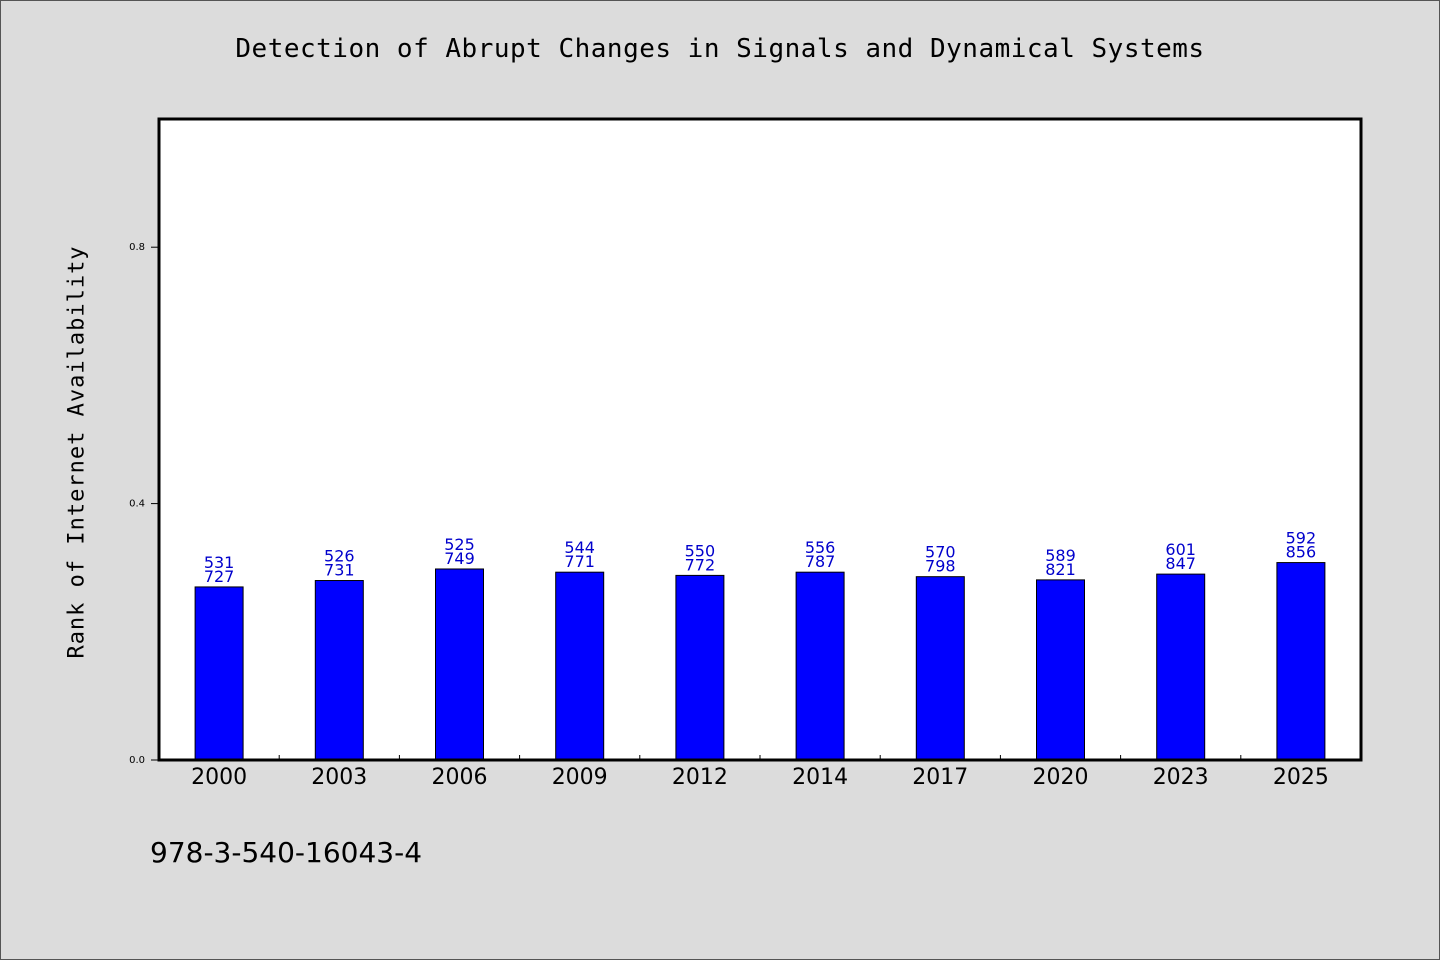 This screenshot has width=1440, height=960. Describe the element at coordinates (1301, 552) in the screenshot. I see `bar-label-bottom: 856` at that location.